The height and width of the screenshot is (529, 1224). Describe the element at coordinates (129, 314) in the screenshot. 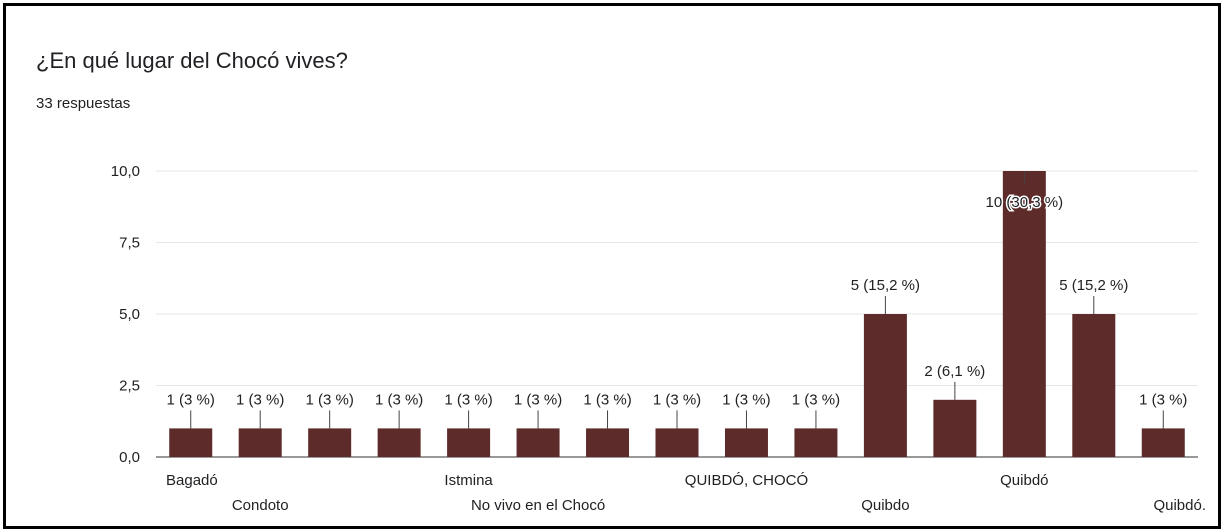

I see `y-tick-label: 5,0` at that location.